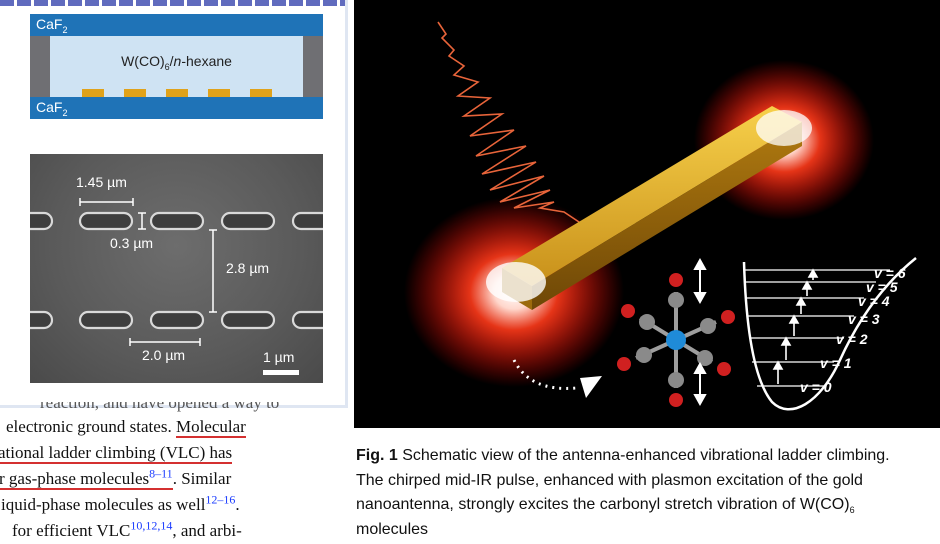 This screenshot has width=940, height=544. What do you see at coordinates (132, 243) in the screenshot?
I see `gap-label: 0.3 µm` at bounding box center [132, 243].